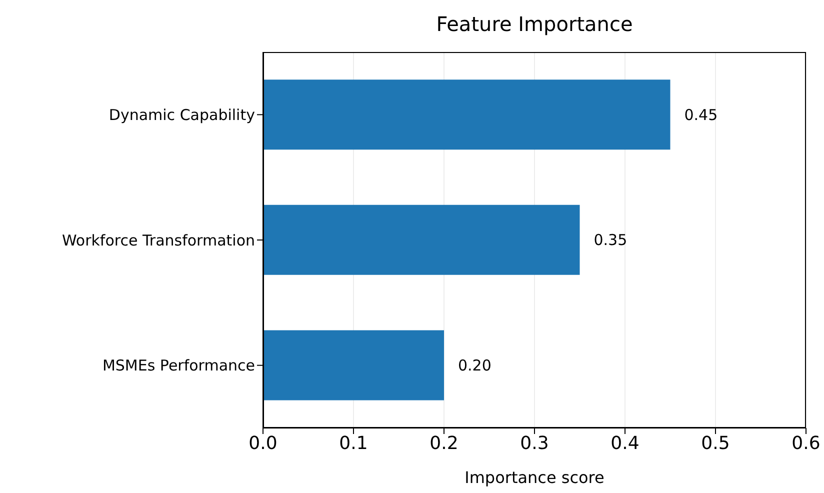  Describe the element at coordinates (534, 24) in the screenshot. I see `chart-title: Feature Importance` at that location.